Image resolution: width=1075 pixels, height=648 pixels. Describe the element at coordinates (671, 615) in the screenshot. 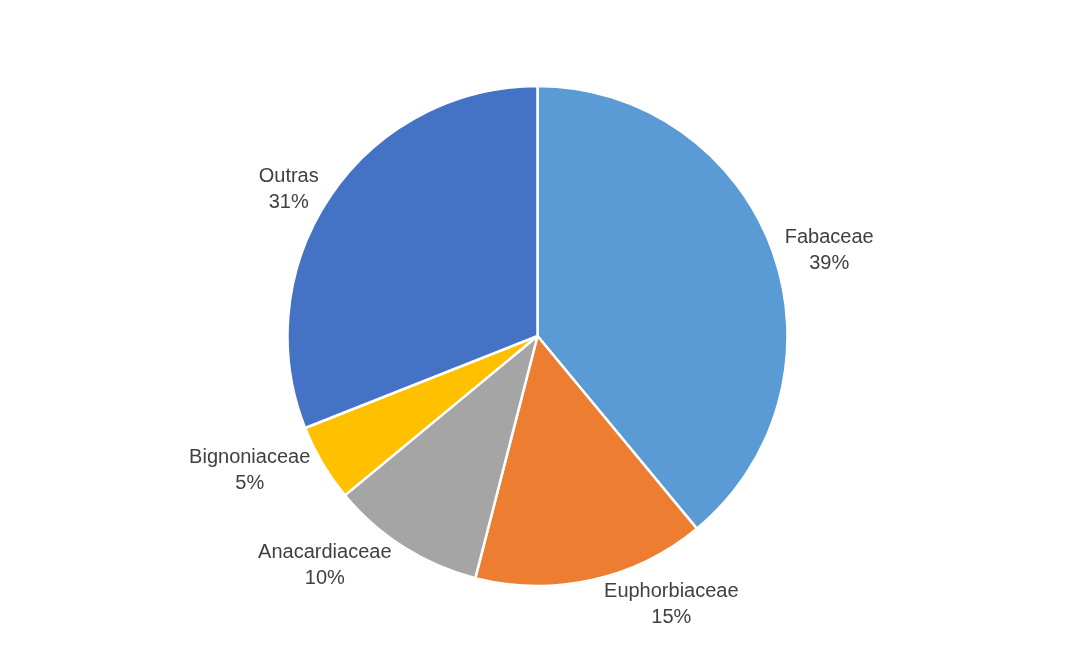

I see `data-label: 15%` at that location.